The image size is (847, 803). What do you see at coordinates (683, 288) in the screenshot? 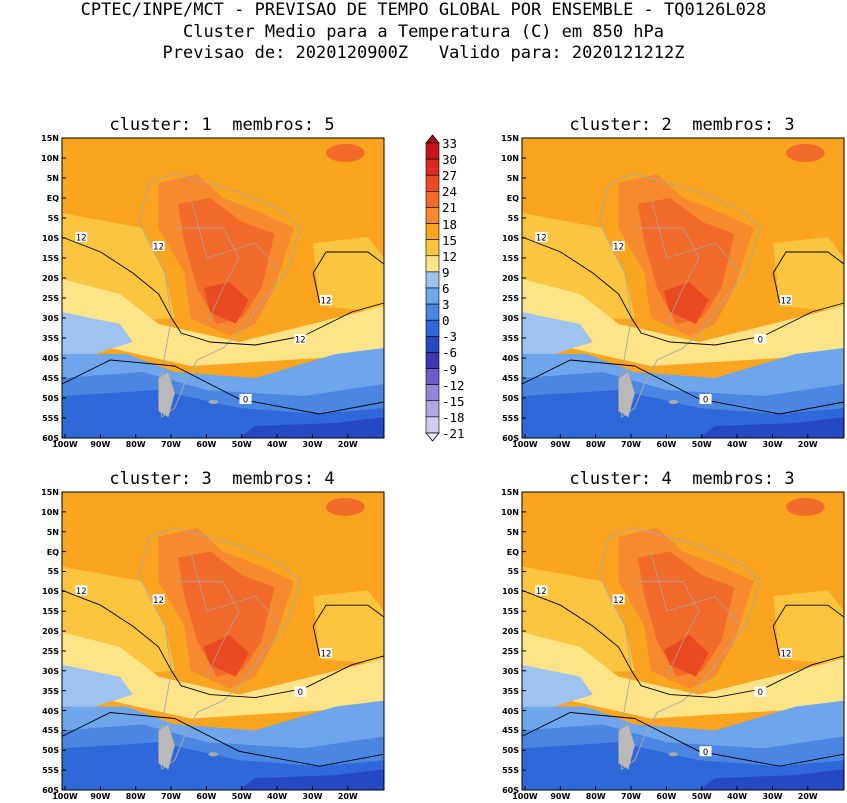
I see `map-panel-2: 12 12 12 0 0` at bounding box center [683, 288].